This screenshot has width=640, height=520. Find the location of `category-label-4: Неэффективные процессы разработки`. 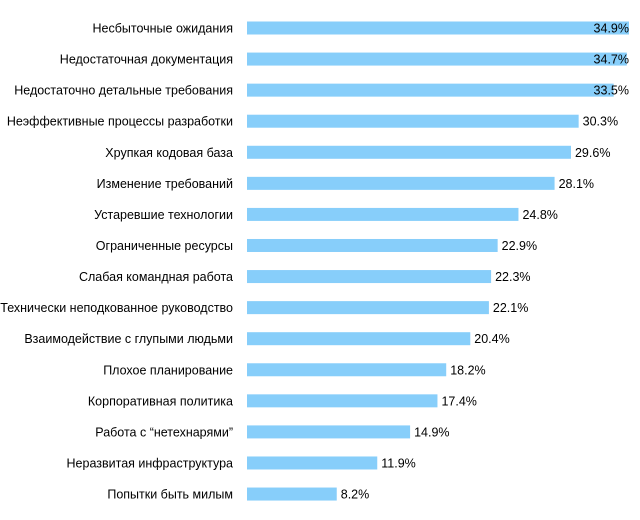

category-label-4: Неэффективные процессы разработки is located at coordinates (120, 122).